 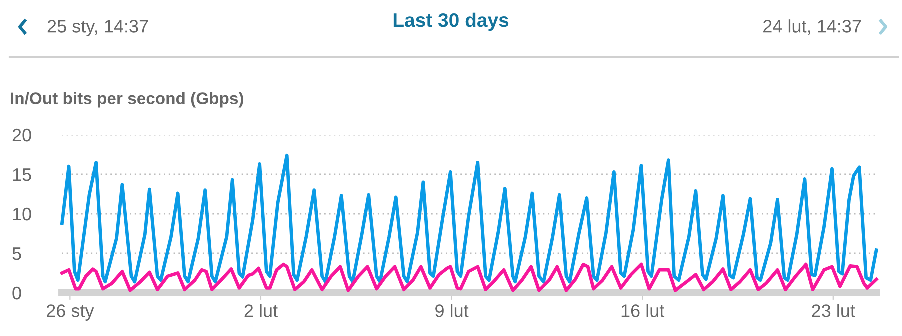 What do you see at coordinates (451, 22) in the screenshot?
I see `chart-title: Last 30 days` at bounding box center [451, 22].